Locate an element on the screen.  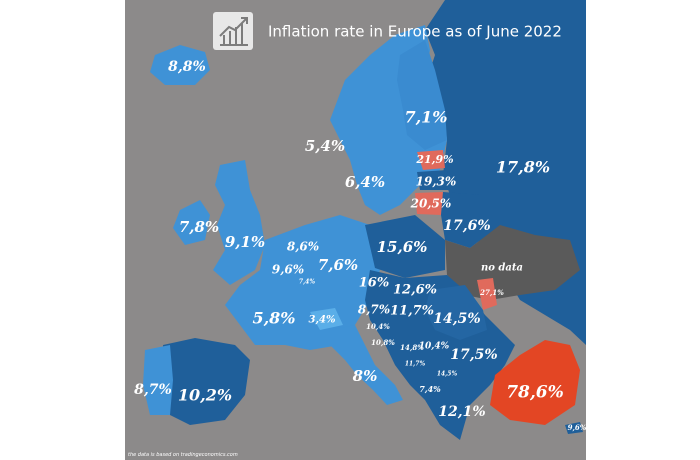
region-lithuania is located at coordinates (429, 203).